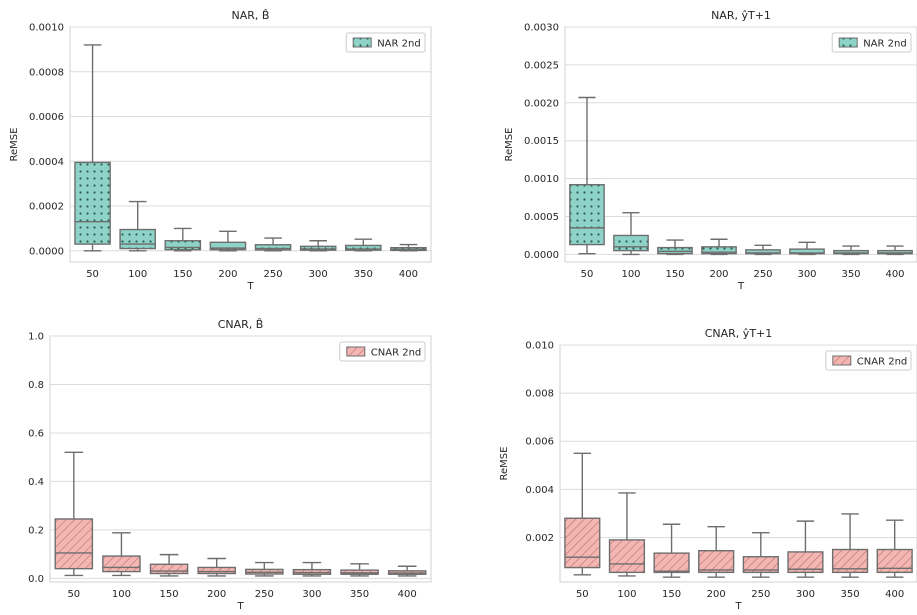 This screenshot has height=615, width=917. I want to click on y-tick-label: 0.0, so click(36, 579).